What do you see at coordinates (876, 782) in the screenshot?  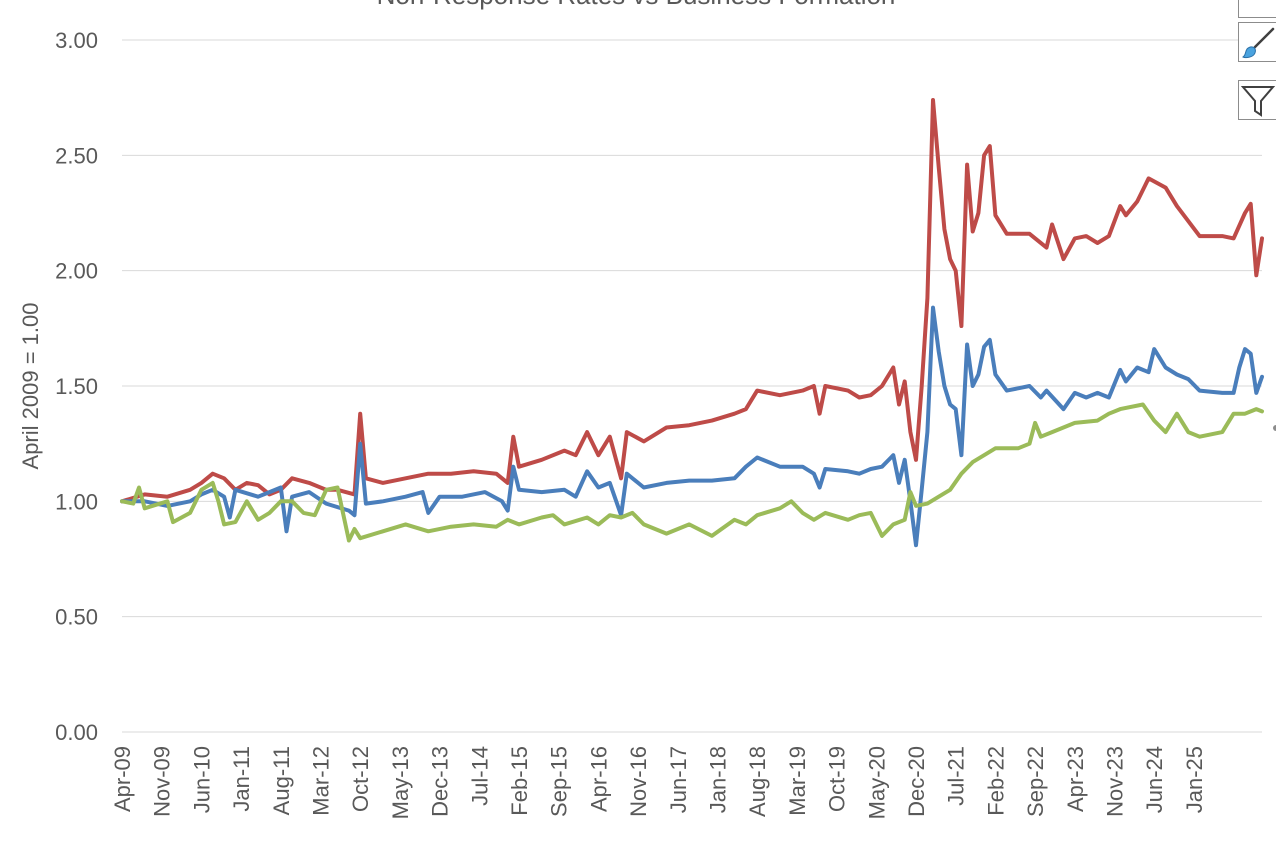 I see `x-tick-label: May-20` at bounding box center [876, 782].